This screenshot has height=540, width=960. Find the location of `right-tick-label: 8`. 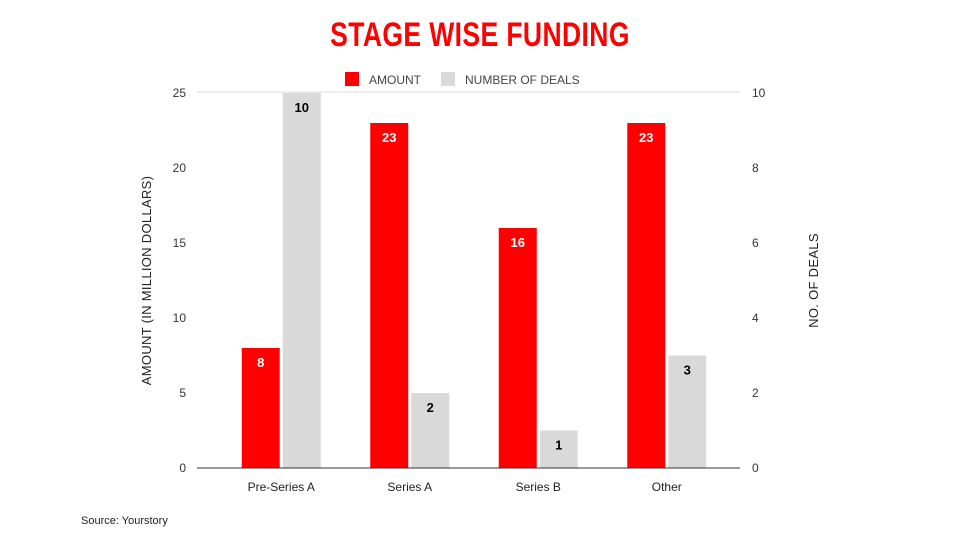

right-tick-label: 8 is located at coordinates (755, 168).